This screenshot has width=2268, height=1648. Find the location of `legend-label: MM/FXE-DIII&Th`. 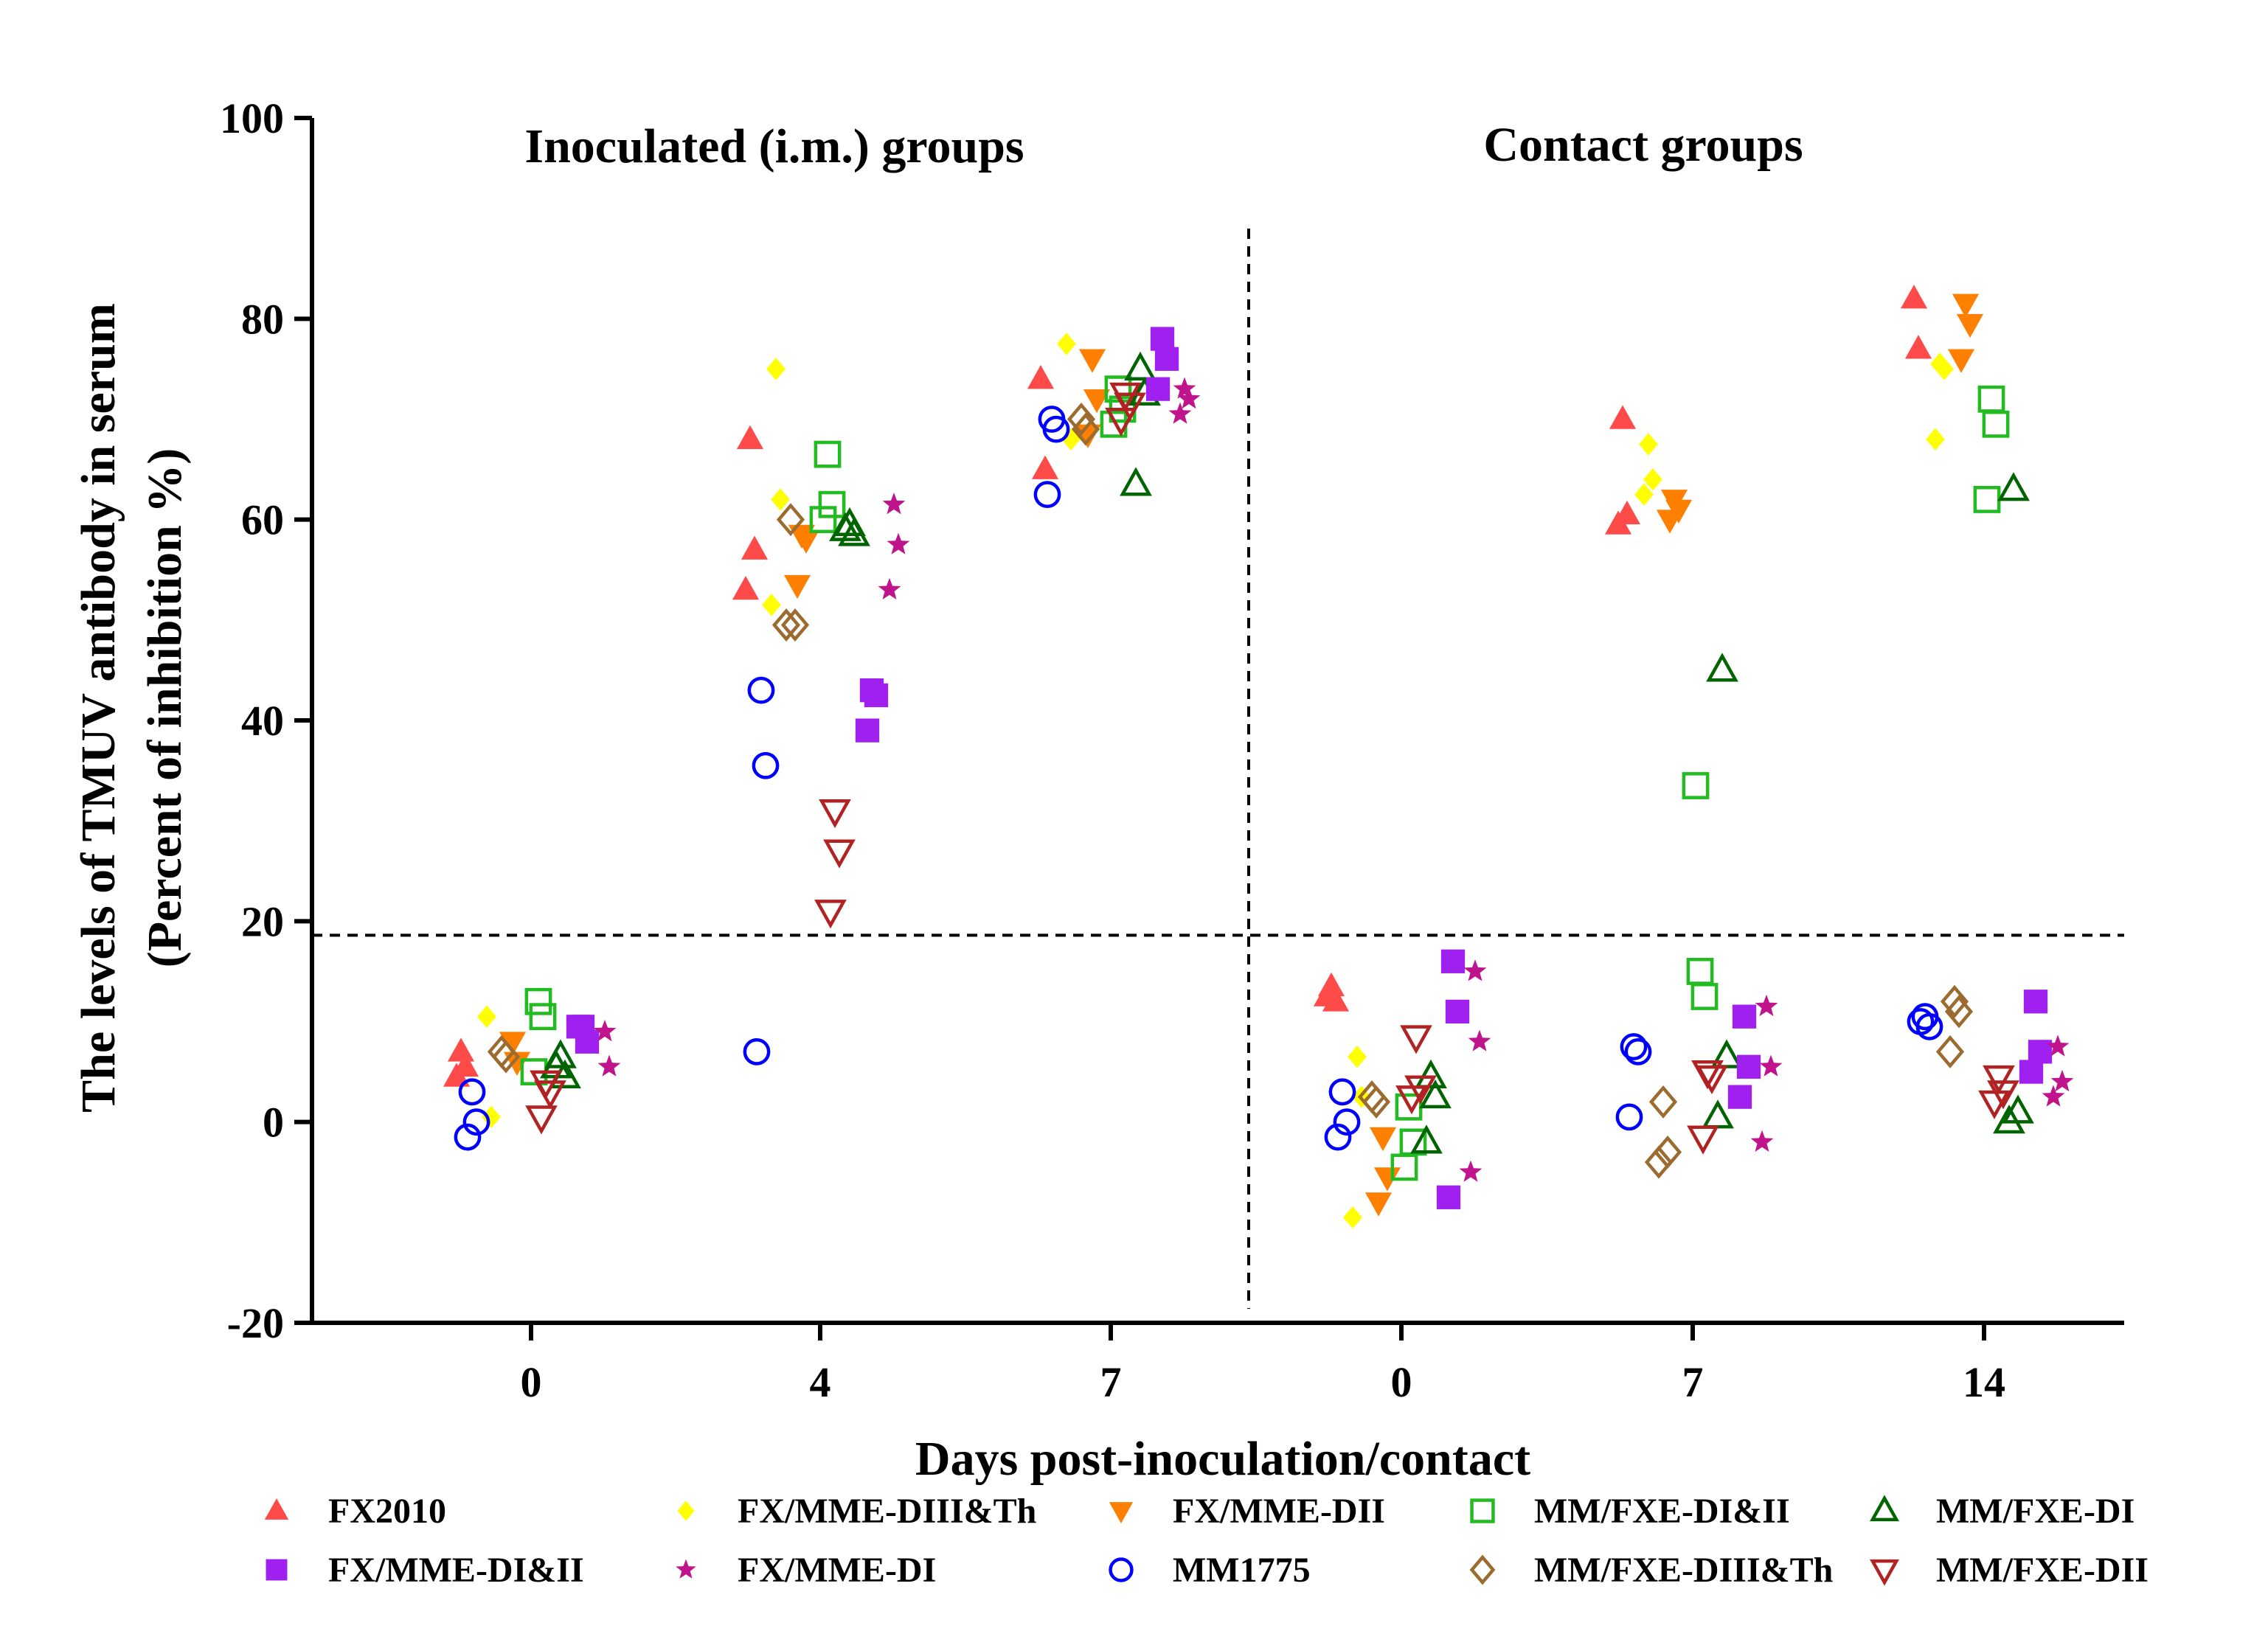

legend-label: MM/FXE-DIII&Th is located at coordinates (1683, 1570).